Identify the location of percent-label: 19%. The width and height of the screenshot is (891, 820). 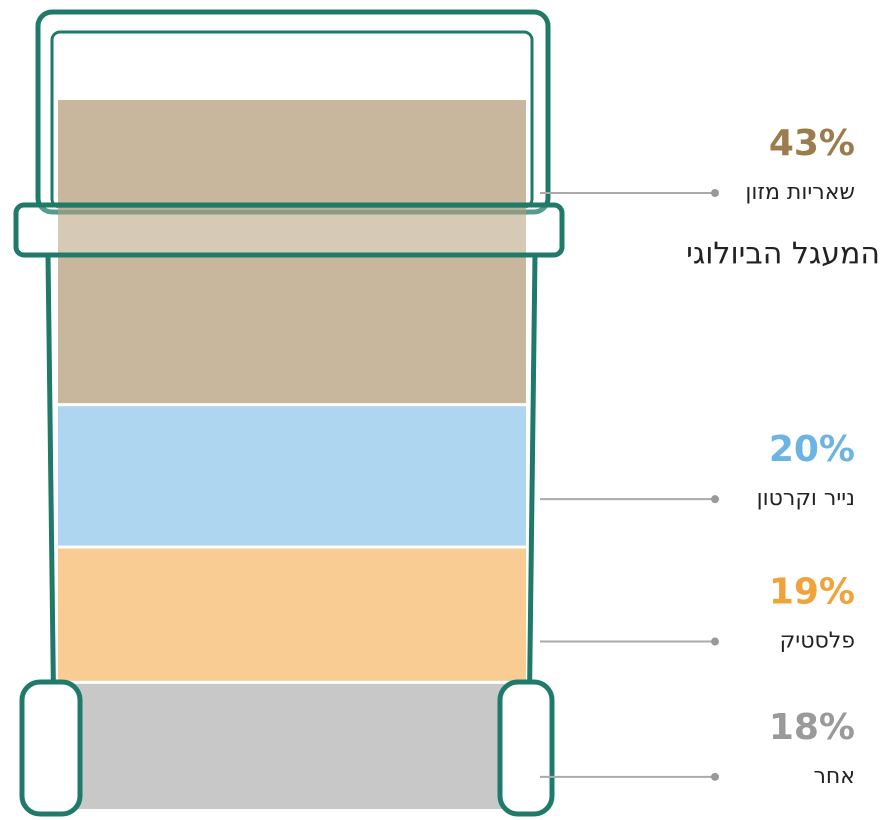
(812, 592).